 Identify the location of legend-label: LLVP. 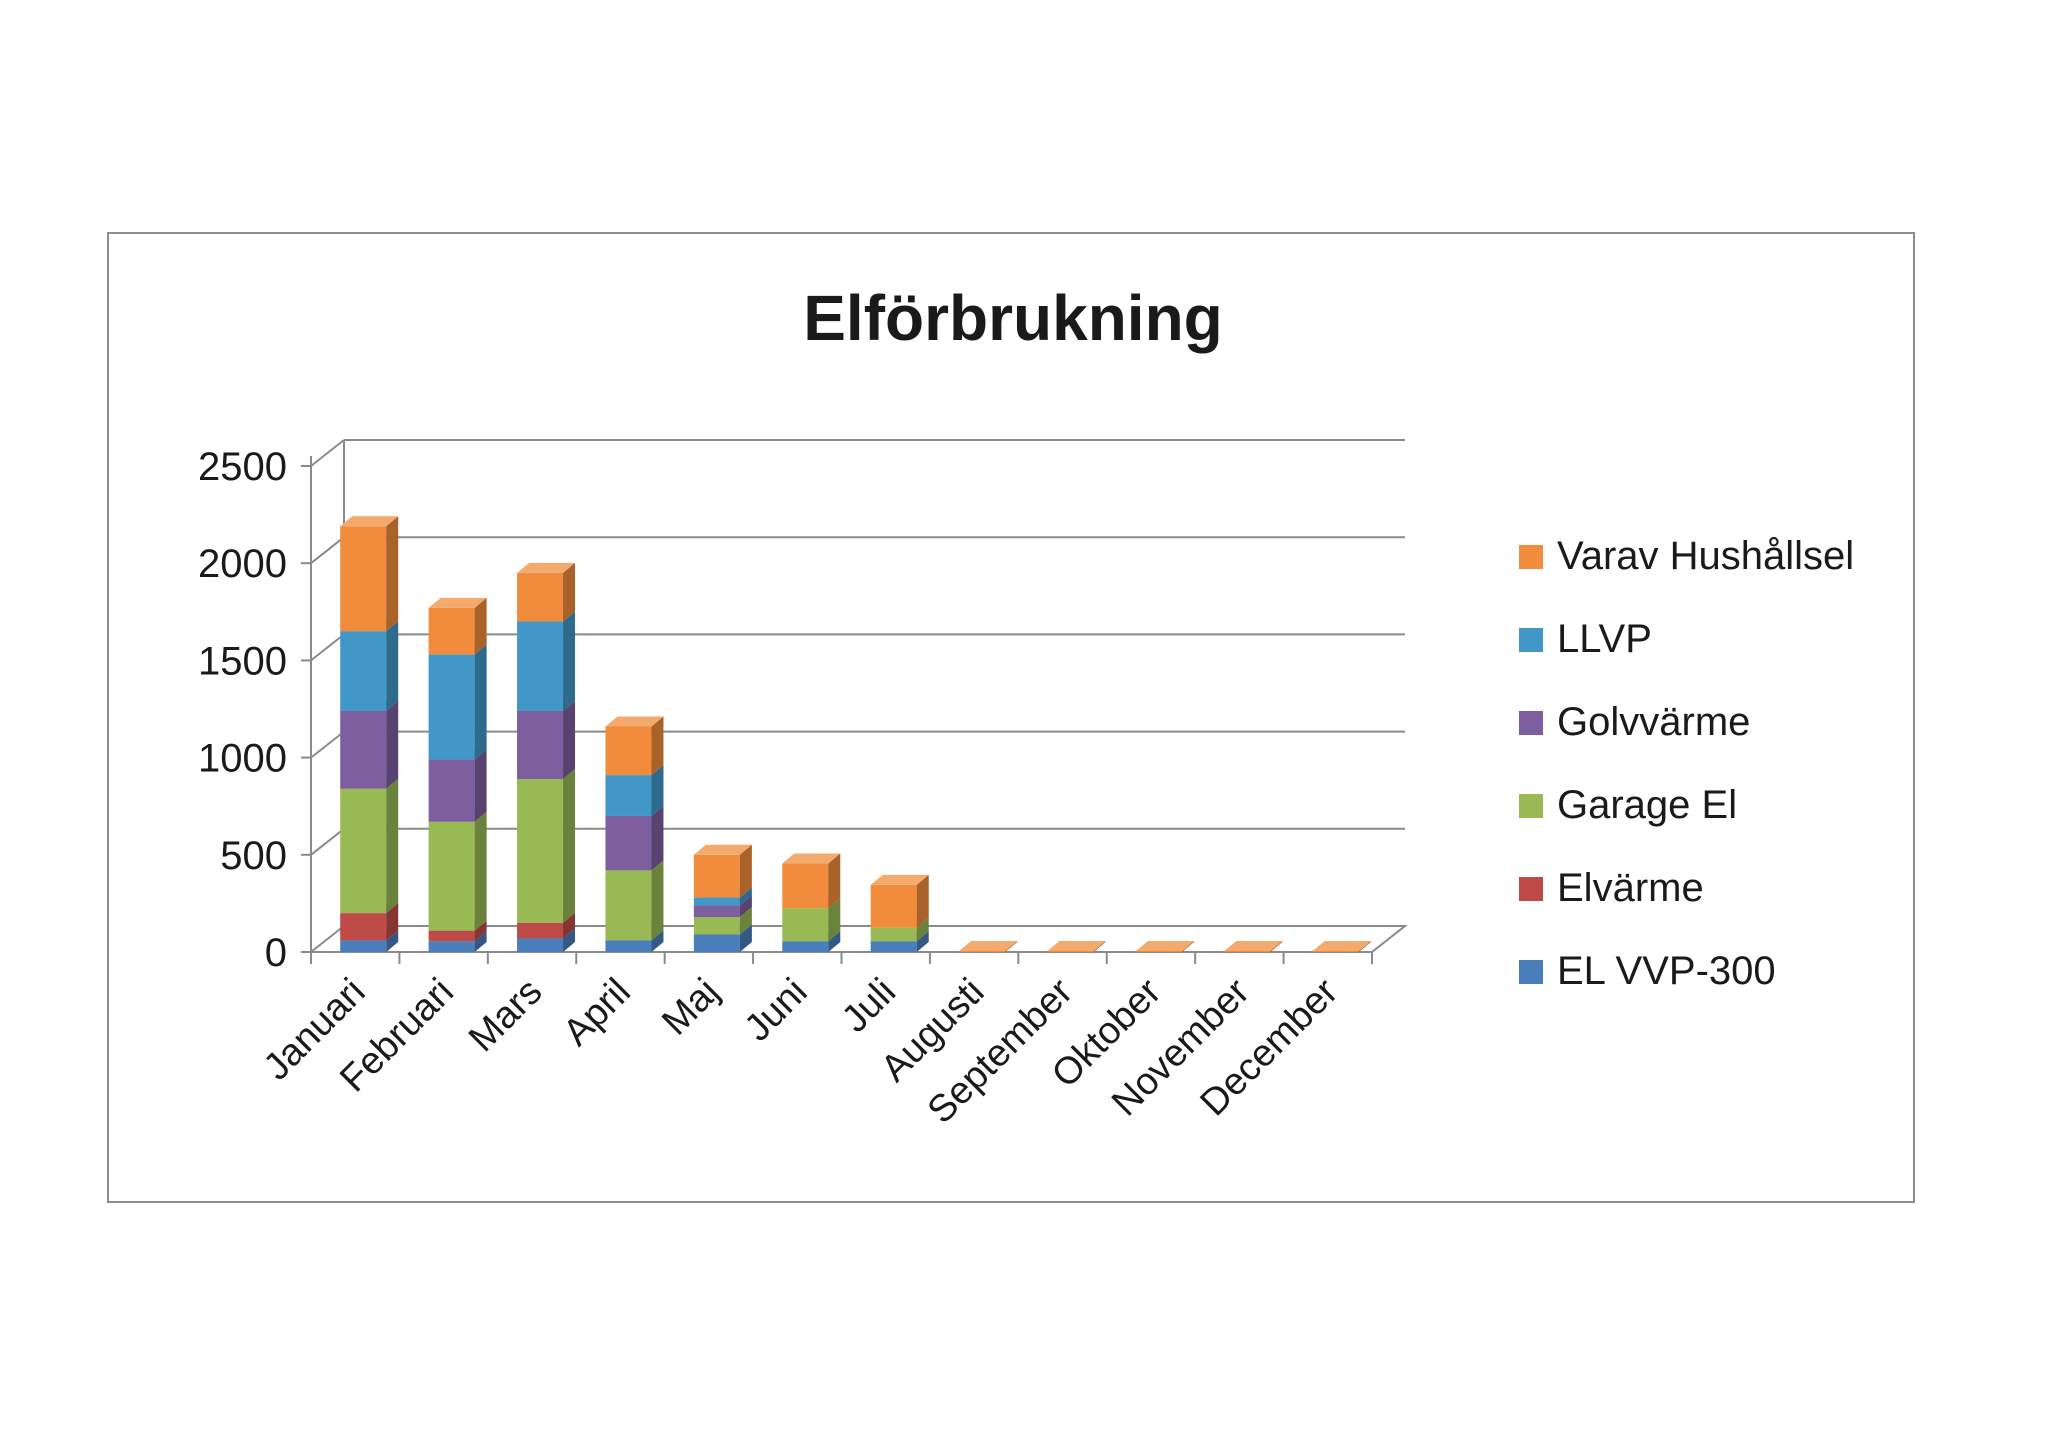
(1604, 639).